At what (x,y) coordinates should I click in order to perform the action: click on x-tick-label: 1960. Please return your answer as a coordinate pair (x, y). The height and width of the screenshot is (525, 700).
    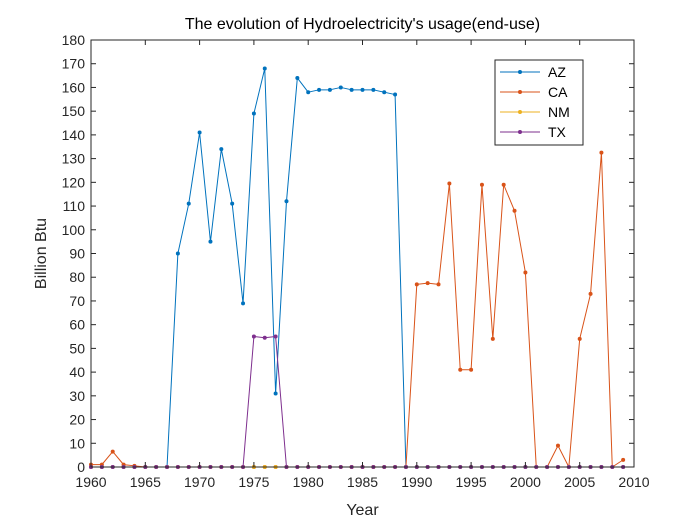
    Looking at the image, I should click on (90, 482).